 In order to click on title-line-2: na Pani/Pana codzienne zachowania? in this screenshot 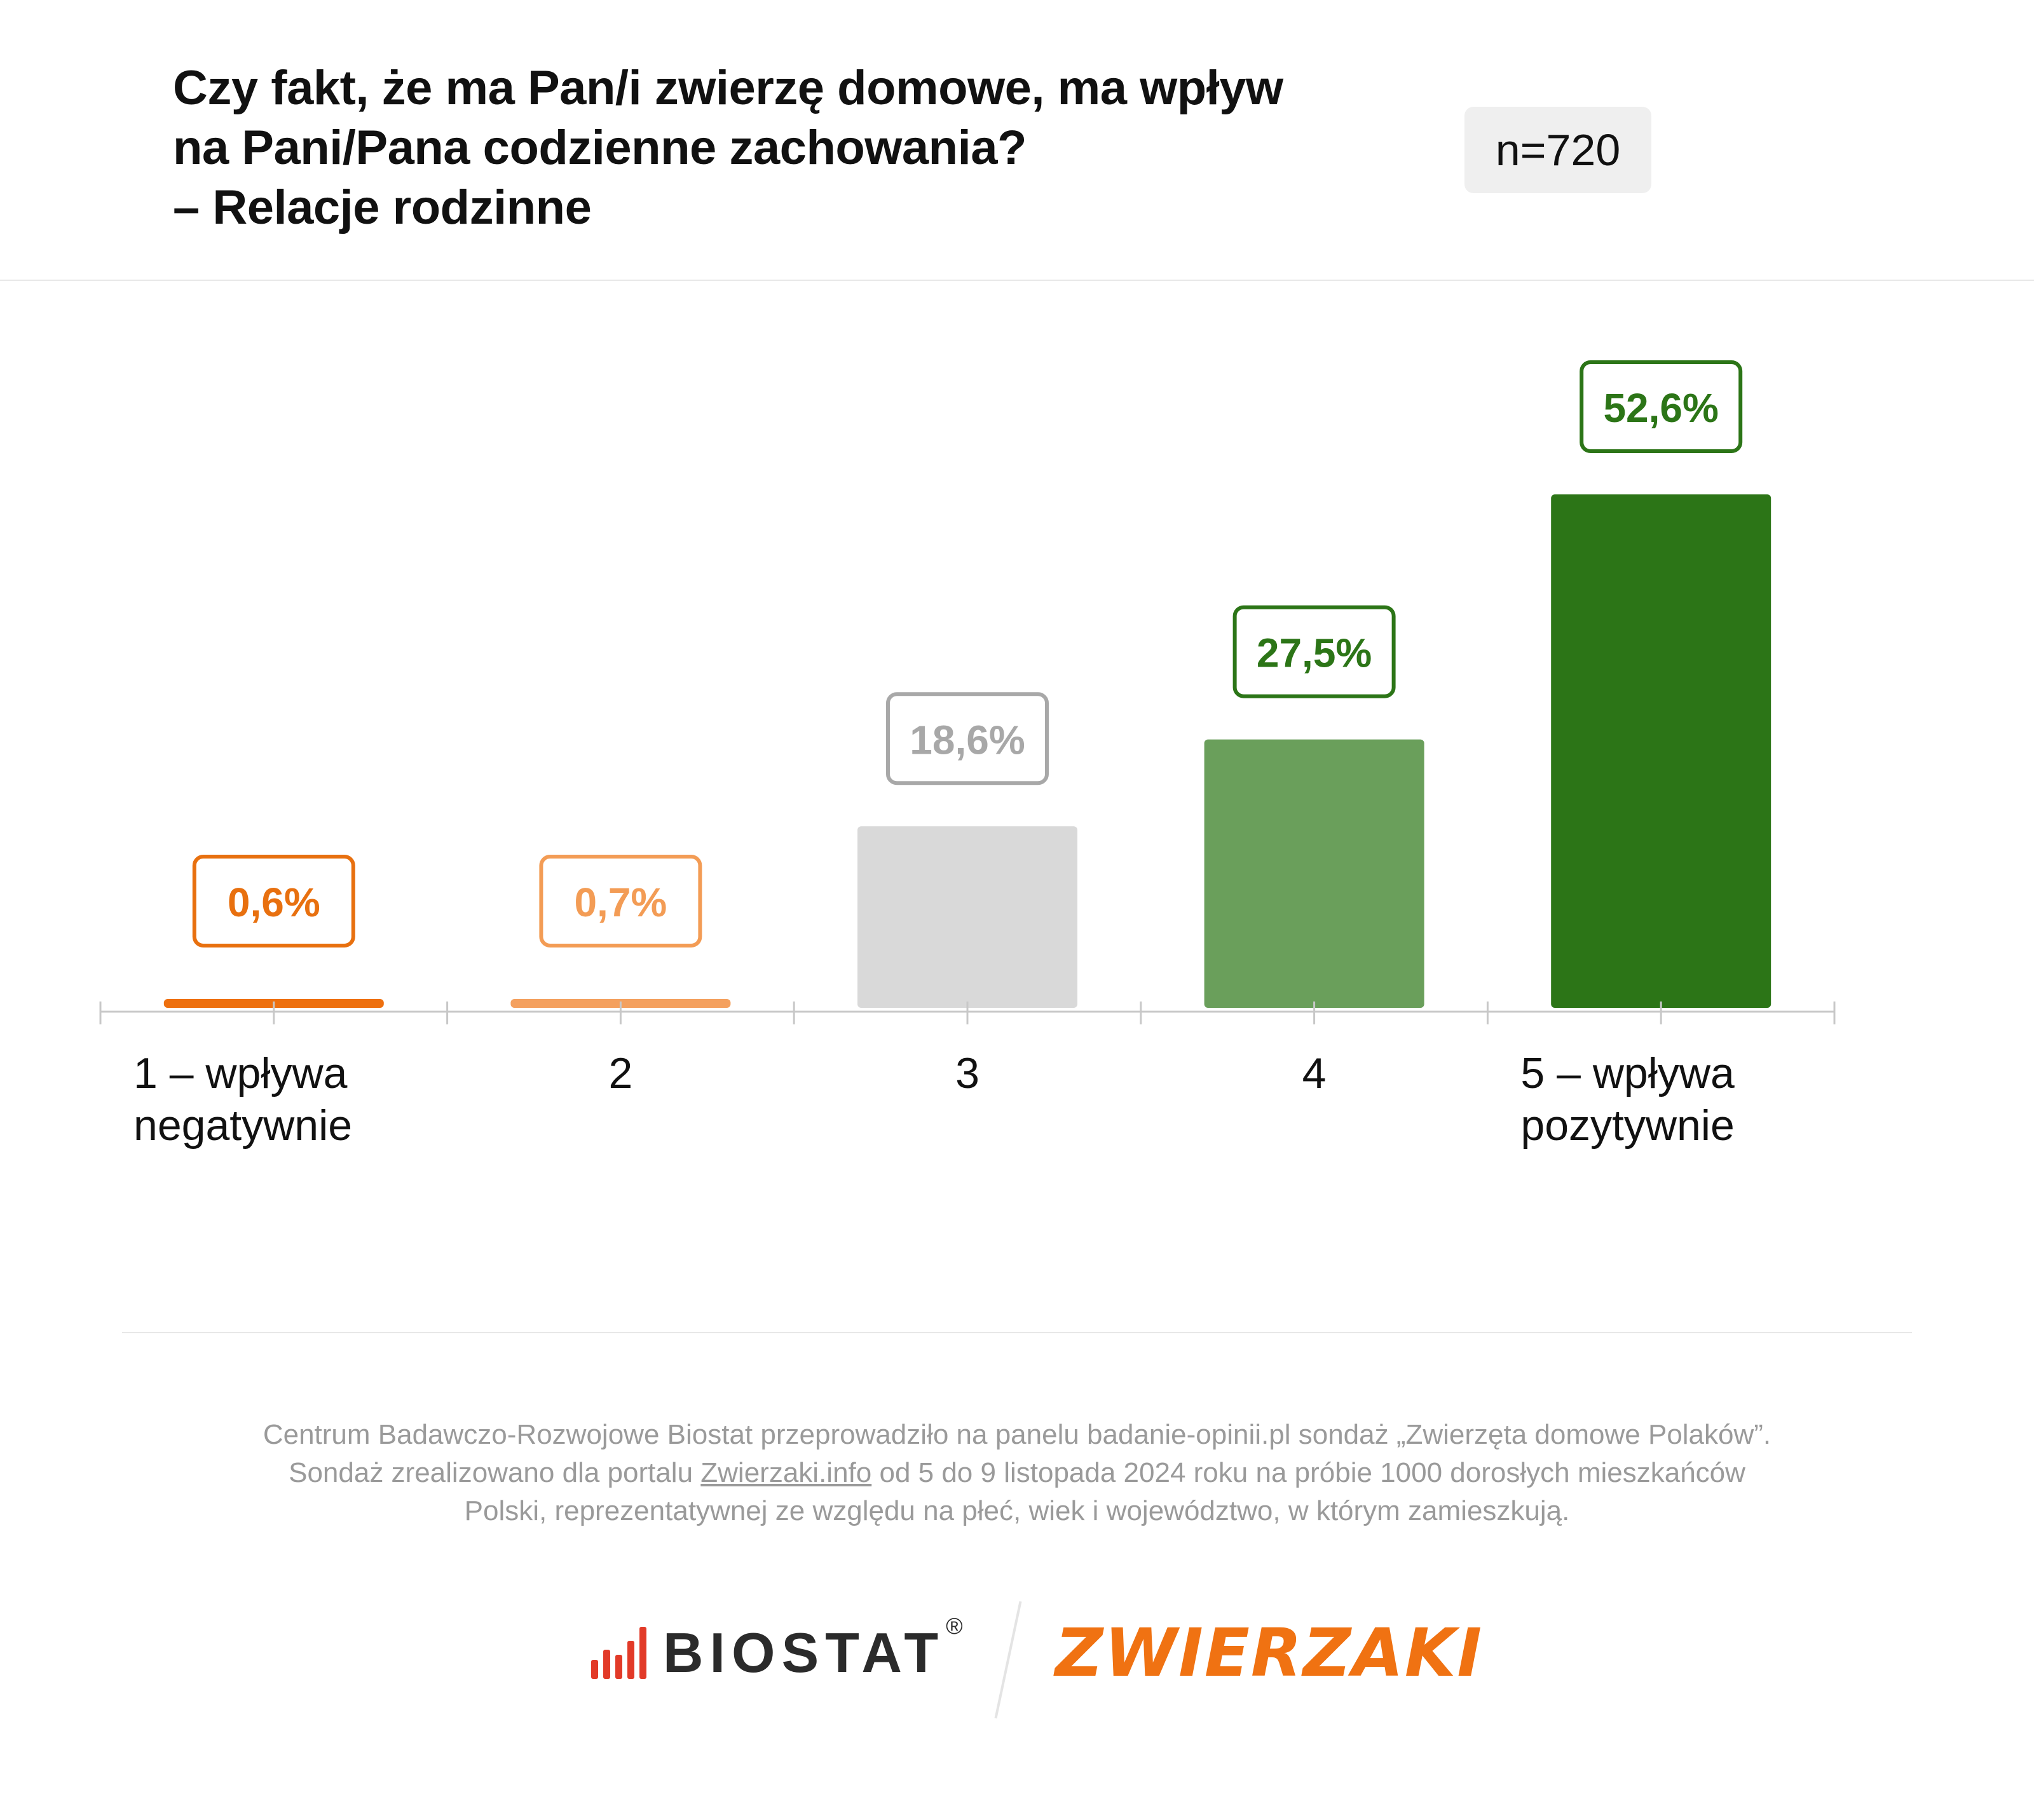, I will do `click(600, 148)`.